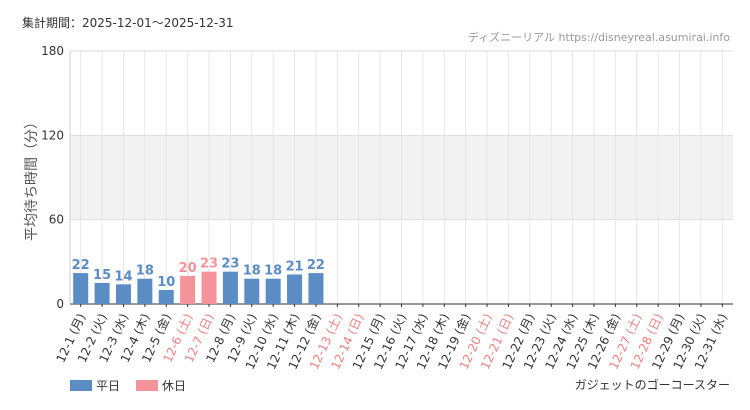 The image size is (750, 410). What do you see at coordinates (52, 135) in the screenshot?
I see `y-tick-label: 120` at bounding box center [52, 135].